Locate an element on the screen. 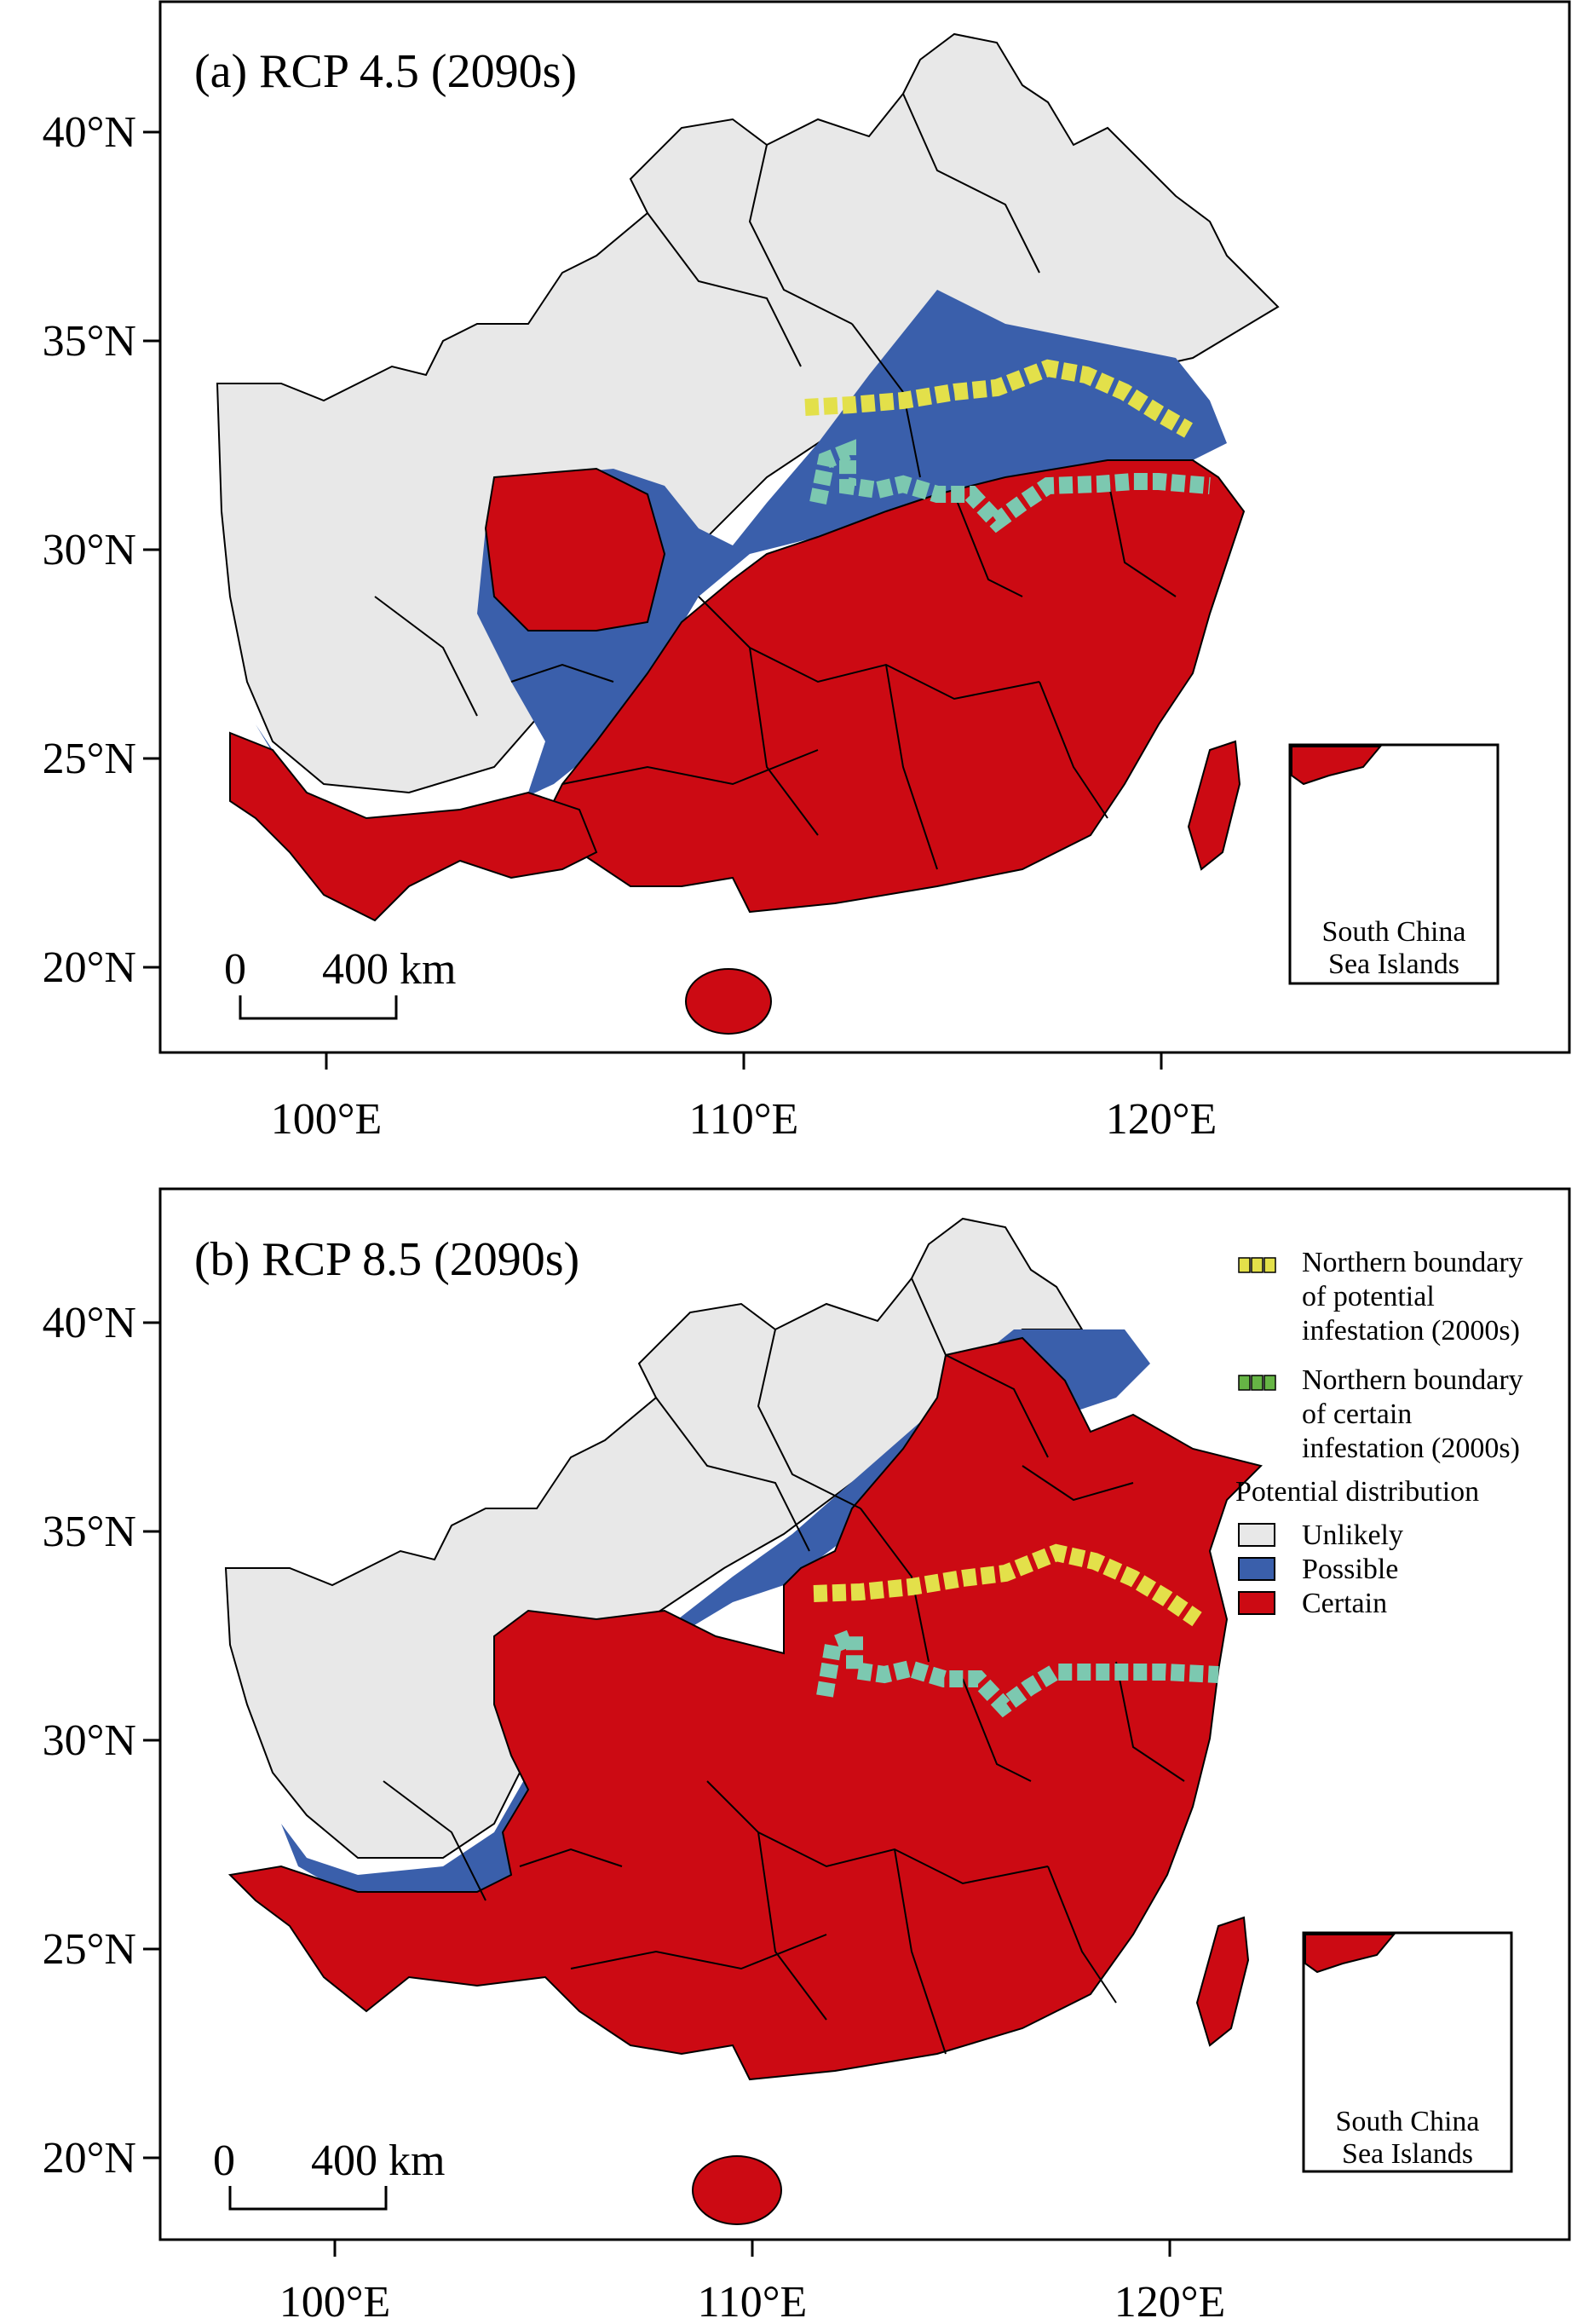  panel-a-lon-axis: 100°E 110°E 120°E is located at coordinates (744, 1098).